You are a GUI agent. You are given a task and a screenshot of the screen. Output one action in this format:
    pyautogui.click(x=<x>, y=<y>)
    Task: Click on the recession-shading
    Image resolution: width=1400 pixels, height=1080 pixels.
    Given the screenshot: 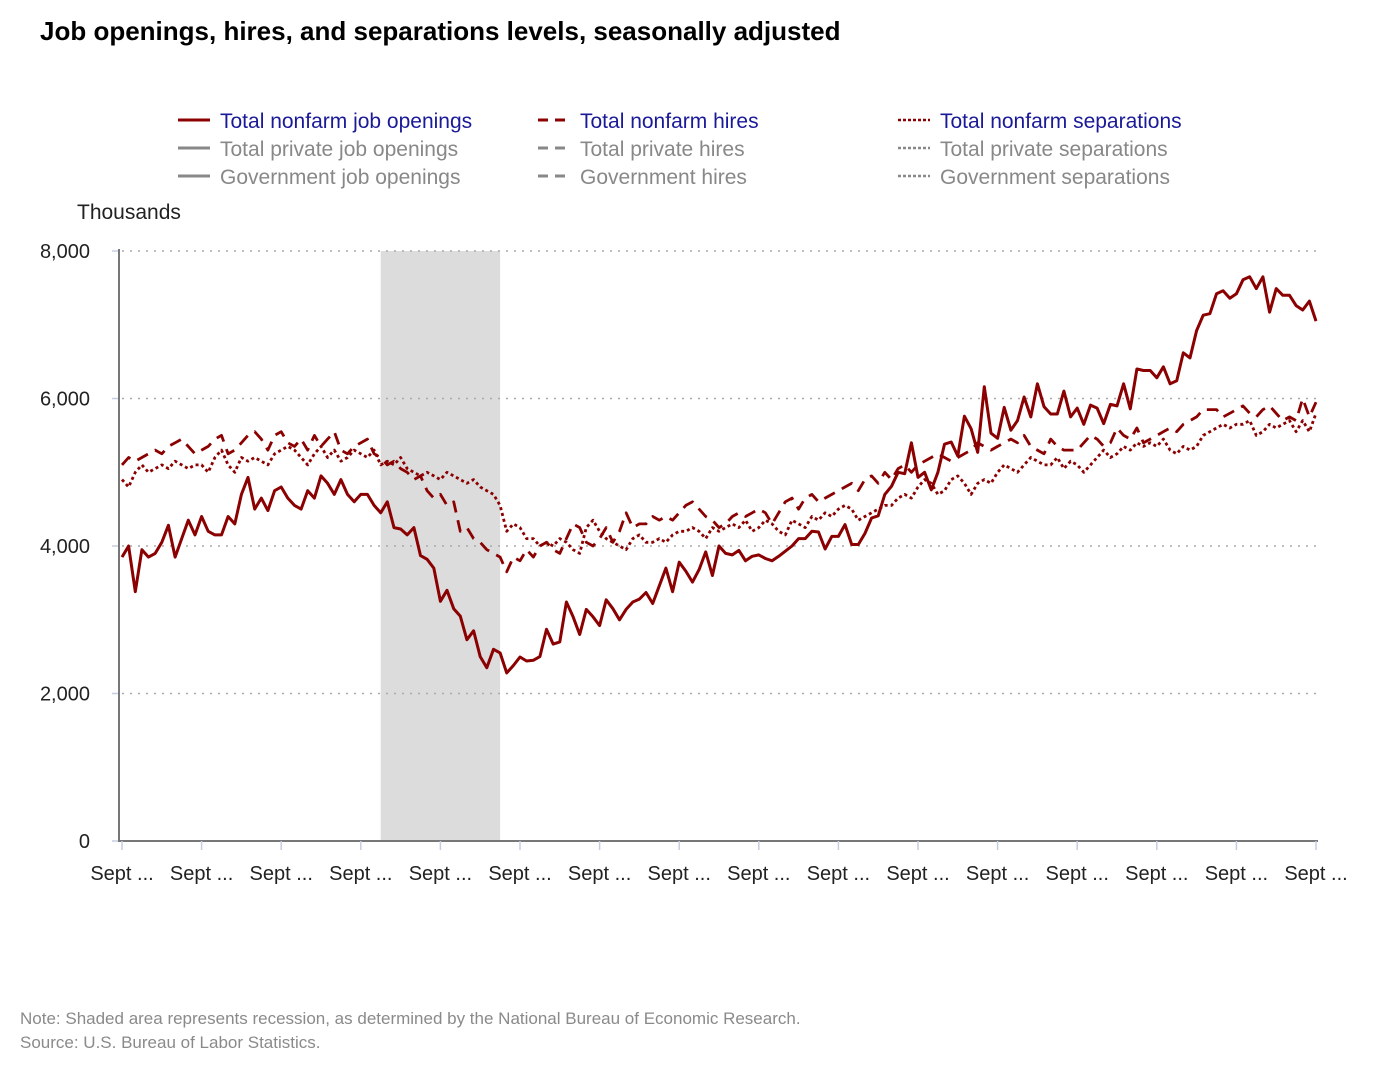 What is the action you would take?
    pyautogui.click(x=440, y=546)
    